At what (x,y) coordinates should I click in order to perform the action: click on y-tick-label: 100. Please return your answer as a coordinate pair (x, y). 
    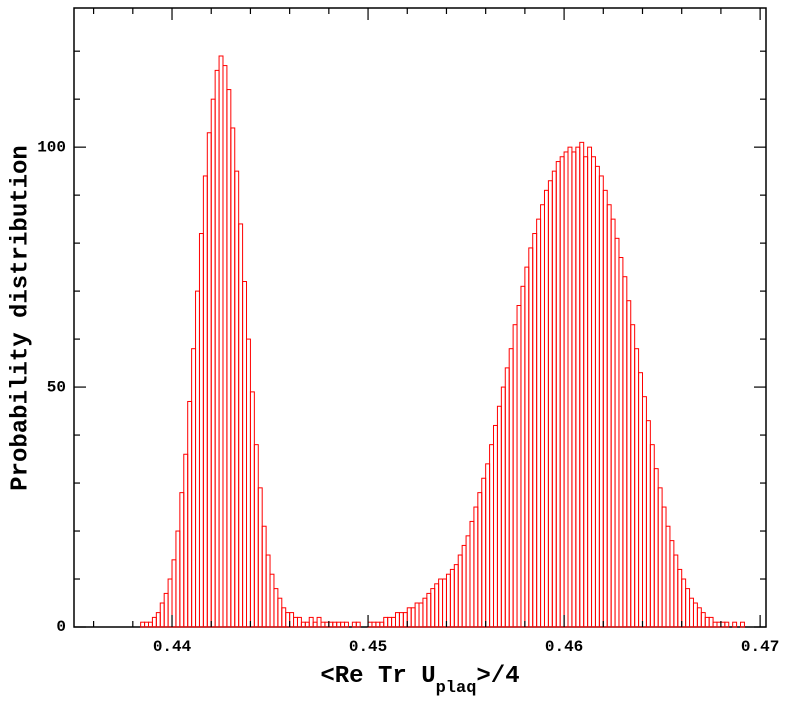
    Looking at the image, I should click on (51, 147).